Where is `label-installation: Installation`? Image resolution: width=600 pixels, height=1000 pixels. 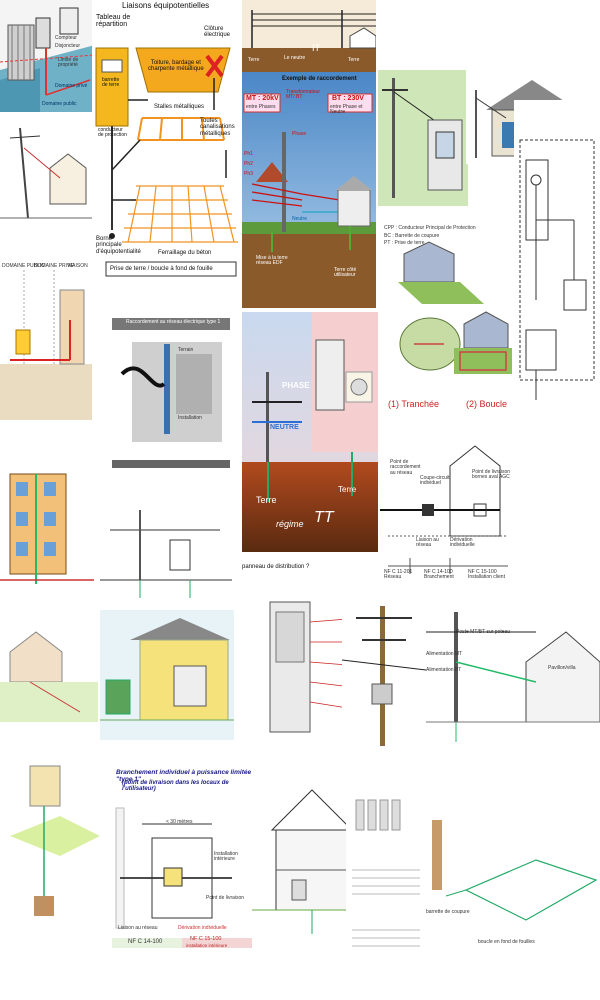
label-installation: Installation is located at coordinates (190, 418).